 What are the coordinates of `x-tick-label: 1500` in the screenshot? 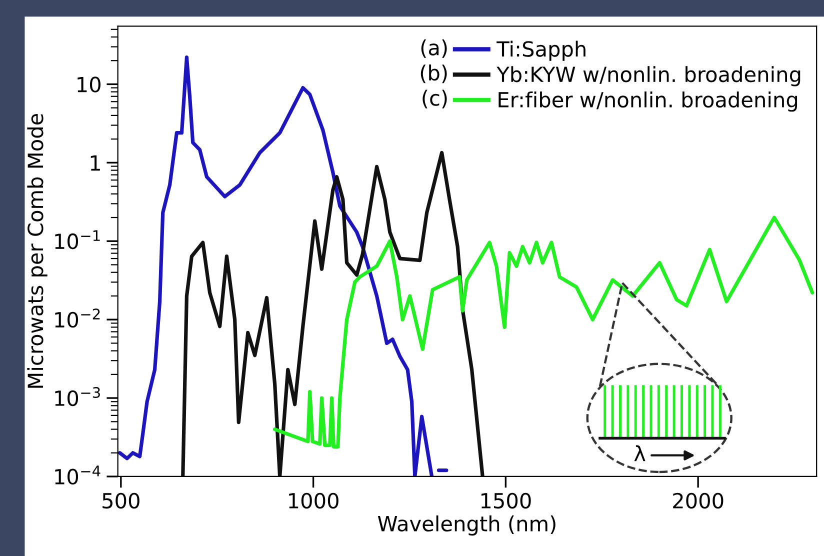 It's located at (506, 500).